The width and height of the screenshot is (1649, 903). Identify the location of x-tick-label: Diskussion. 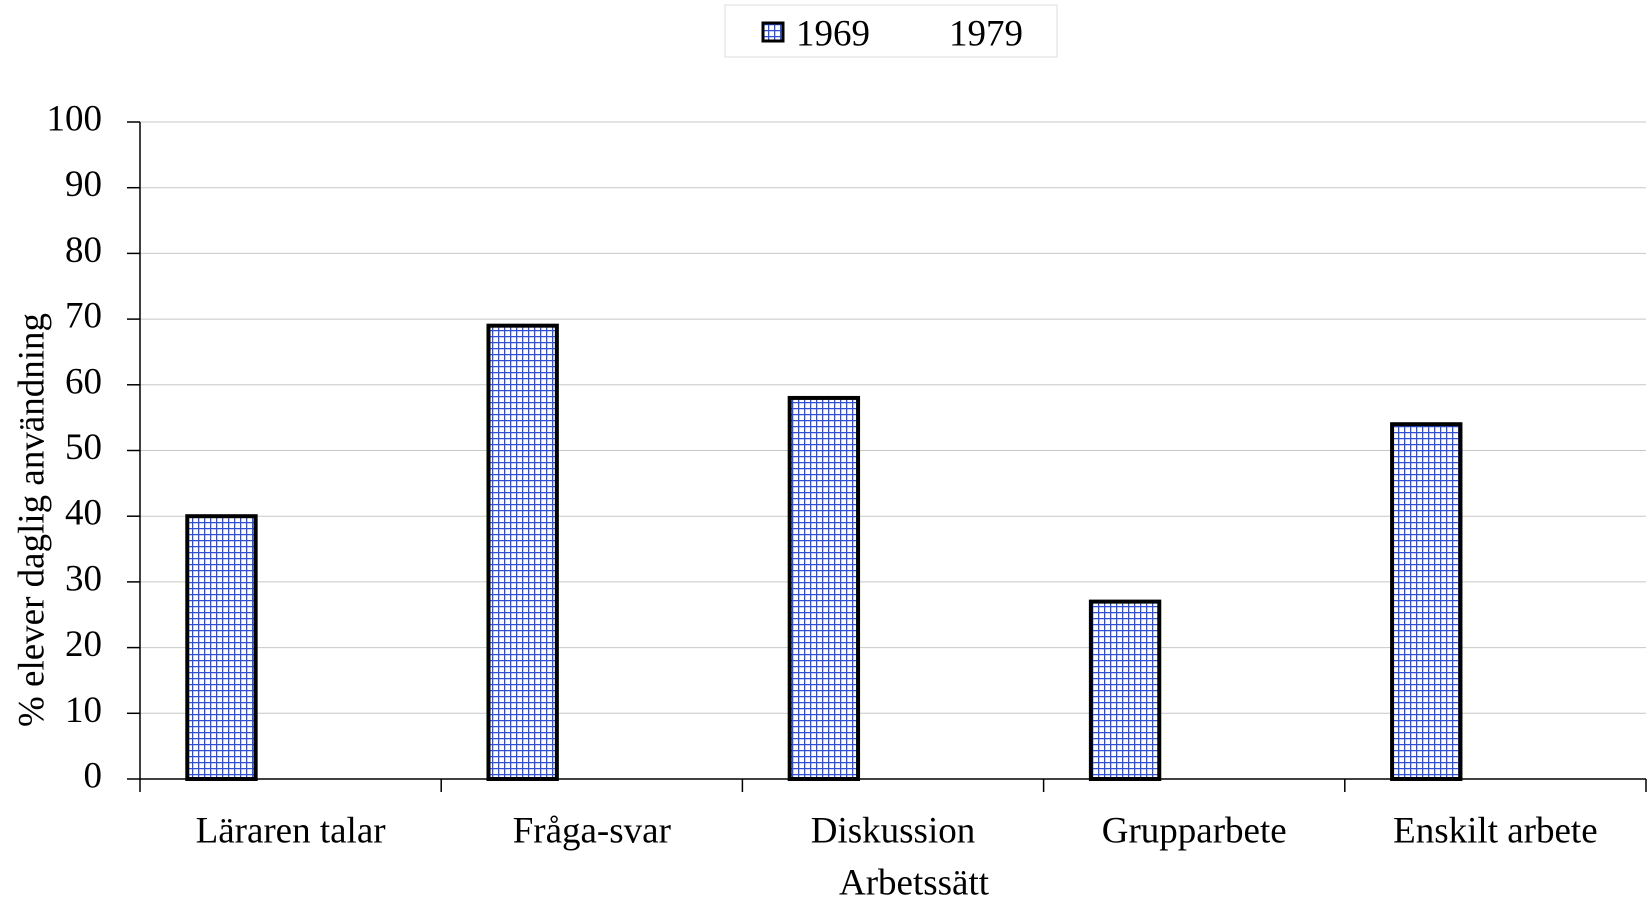
(893, 830).